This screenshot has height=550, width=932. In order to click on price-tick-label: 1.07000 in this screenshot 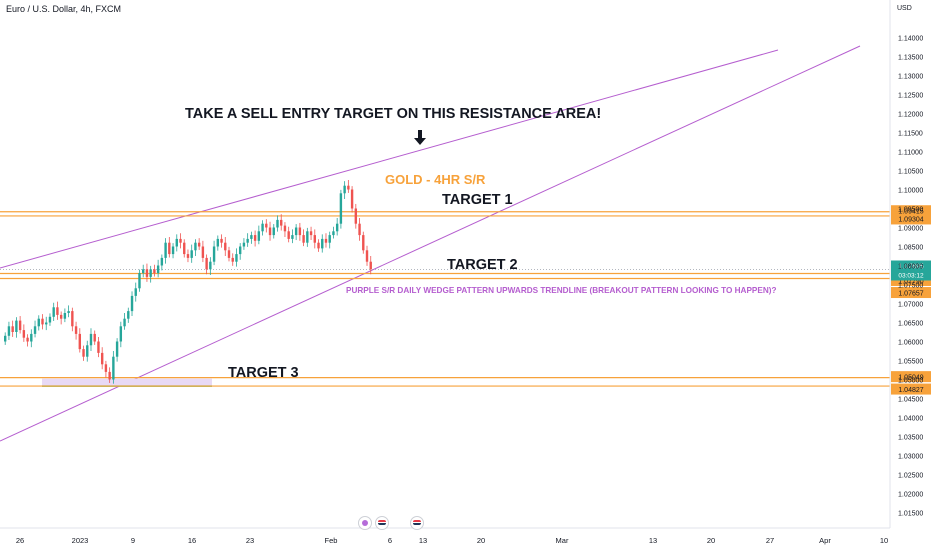, I will do `click(910, 305)`.